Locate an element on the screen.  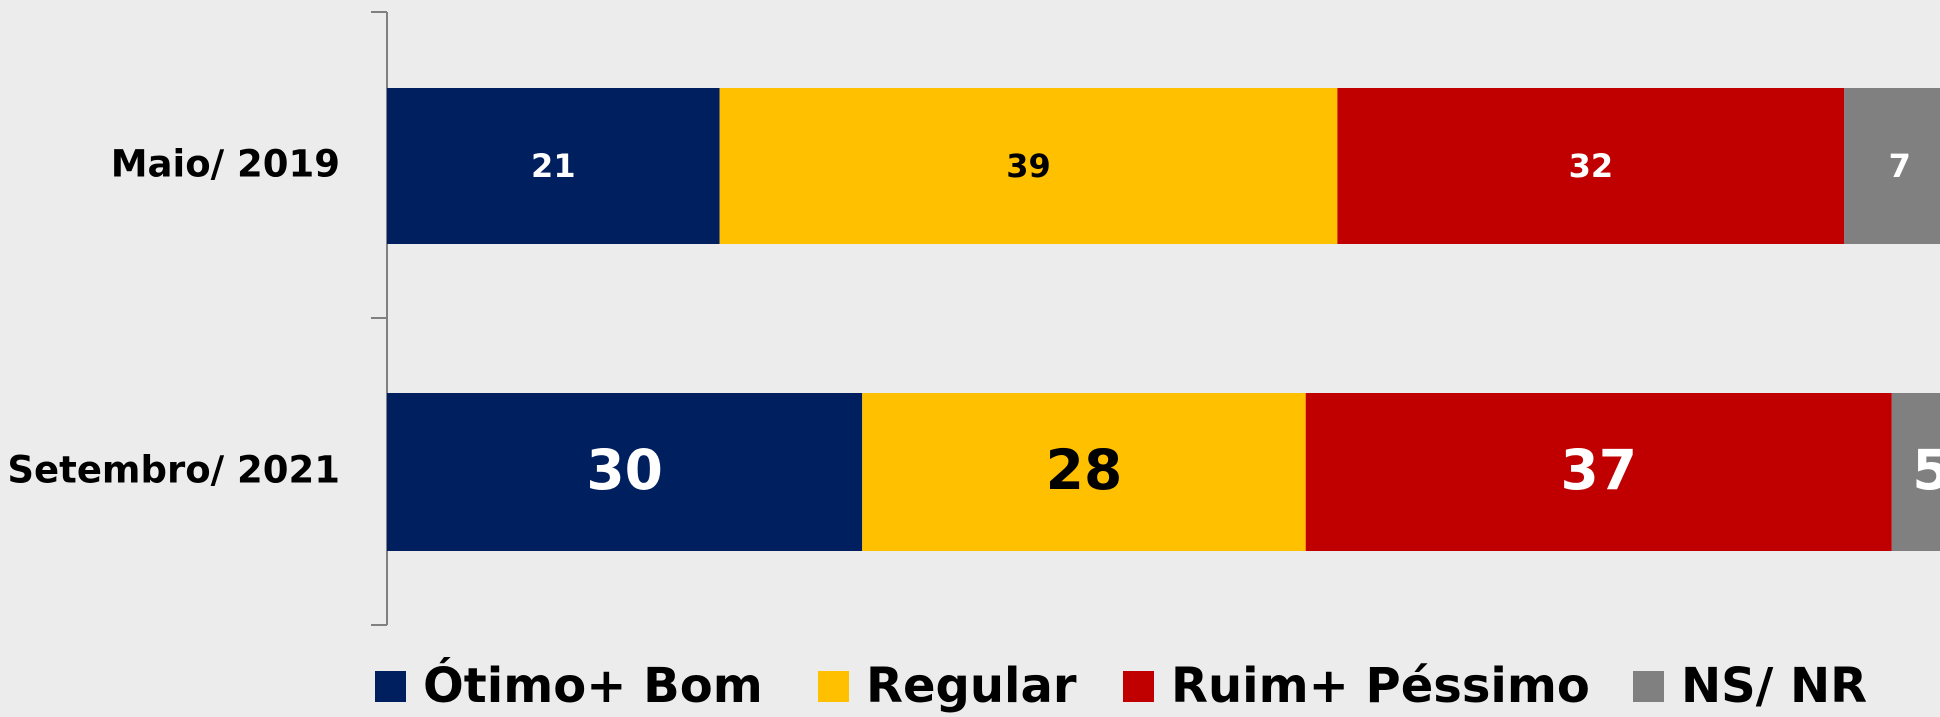
legend-label: NS/ NR is located at coordinates (1774, 686).